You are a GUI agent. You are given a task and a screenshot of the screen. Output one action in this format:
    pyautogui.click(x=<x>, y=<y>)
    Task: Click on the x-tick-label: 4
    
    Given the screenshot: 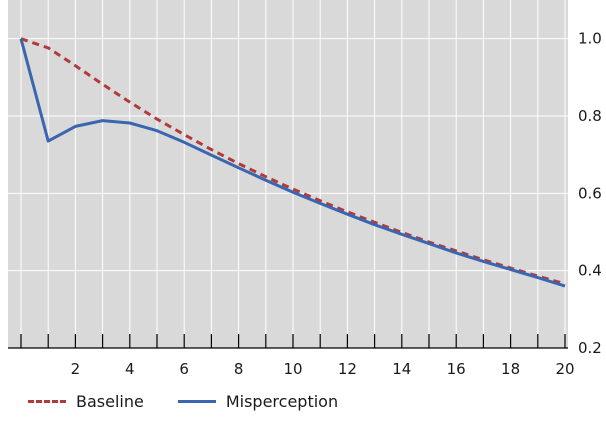 What is the action you would take?
    pyautogui.click(x=130, y=369)
    